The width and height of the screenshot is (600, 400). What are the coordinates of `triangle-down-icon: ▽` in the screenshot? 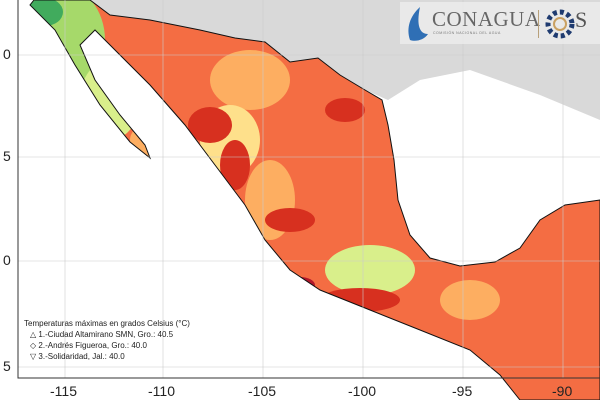 It's located at (33, 356).